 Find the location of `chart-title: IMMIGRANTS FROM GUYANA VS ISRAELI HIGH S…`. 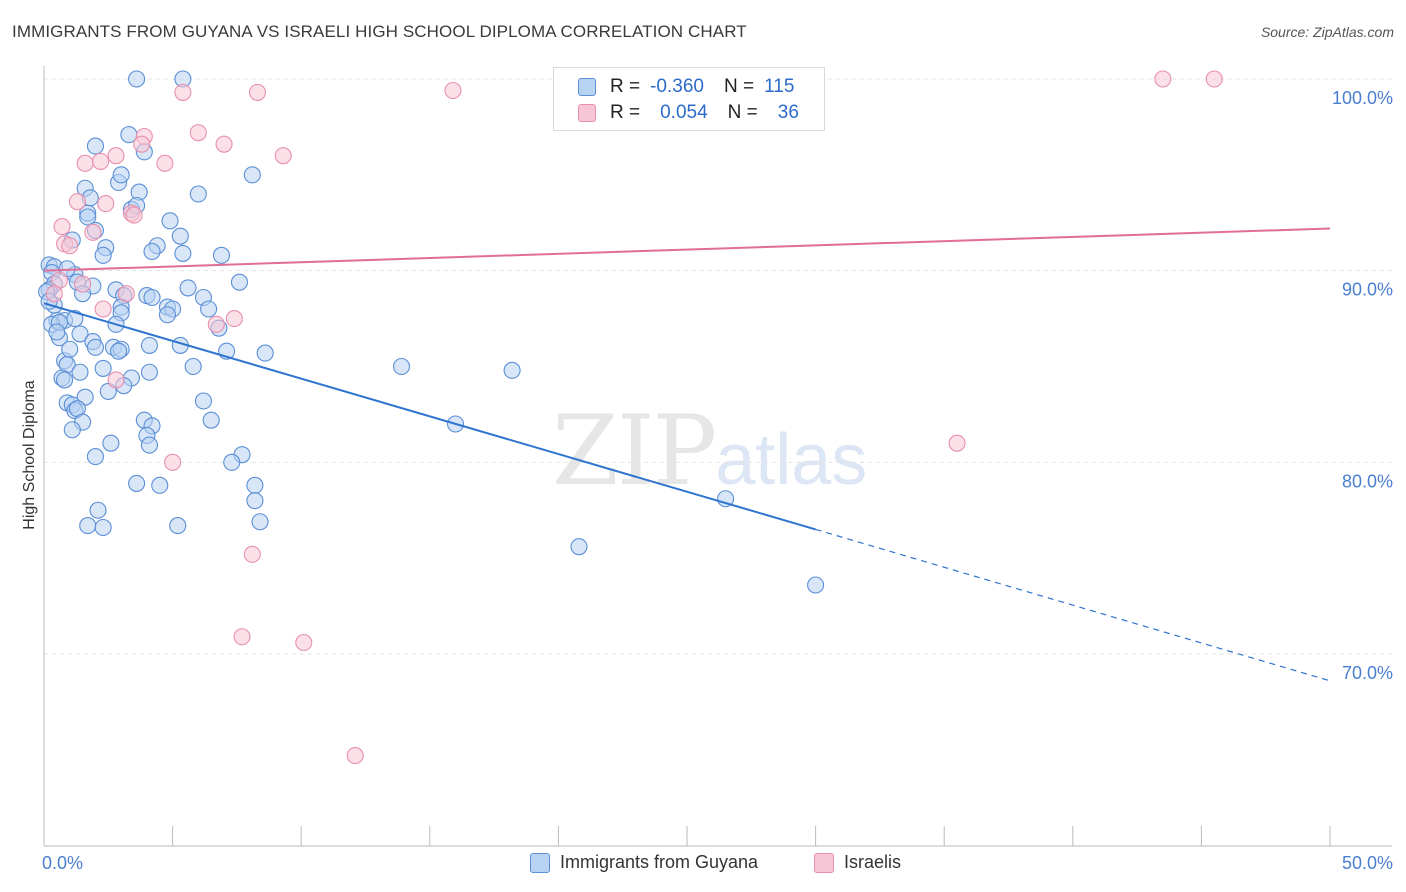

chart-title: IMMIGRANTS FROM GUYANA VS ISRAELI HIGH S… is located at coordinates (379, 31).